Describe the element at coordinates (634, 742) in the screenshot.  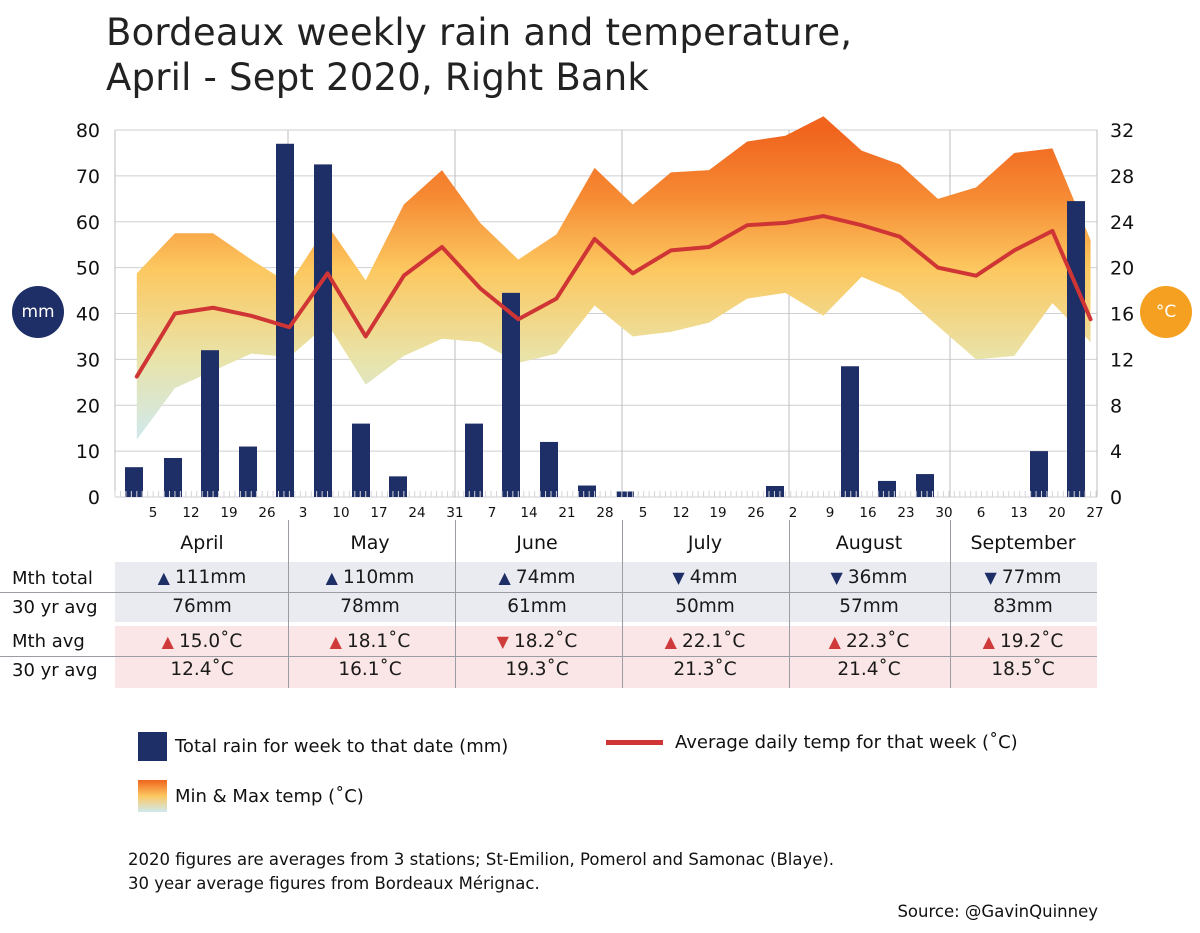
I see `legend-avg-temp-swatch` at that location.